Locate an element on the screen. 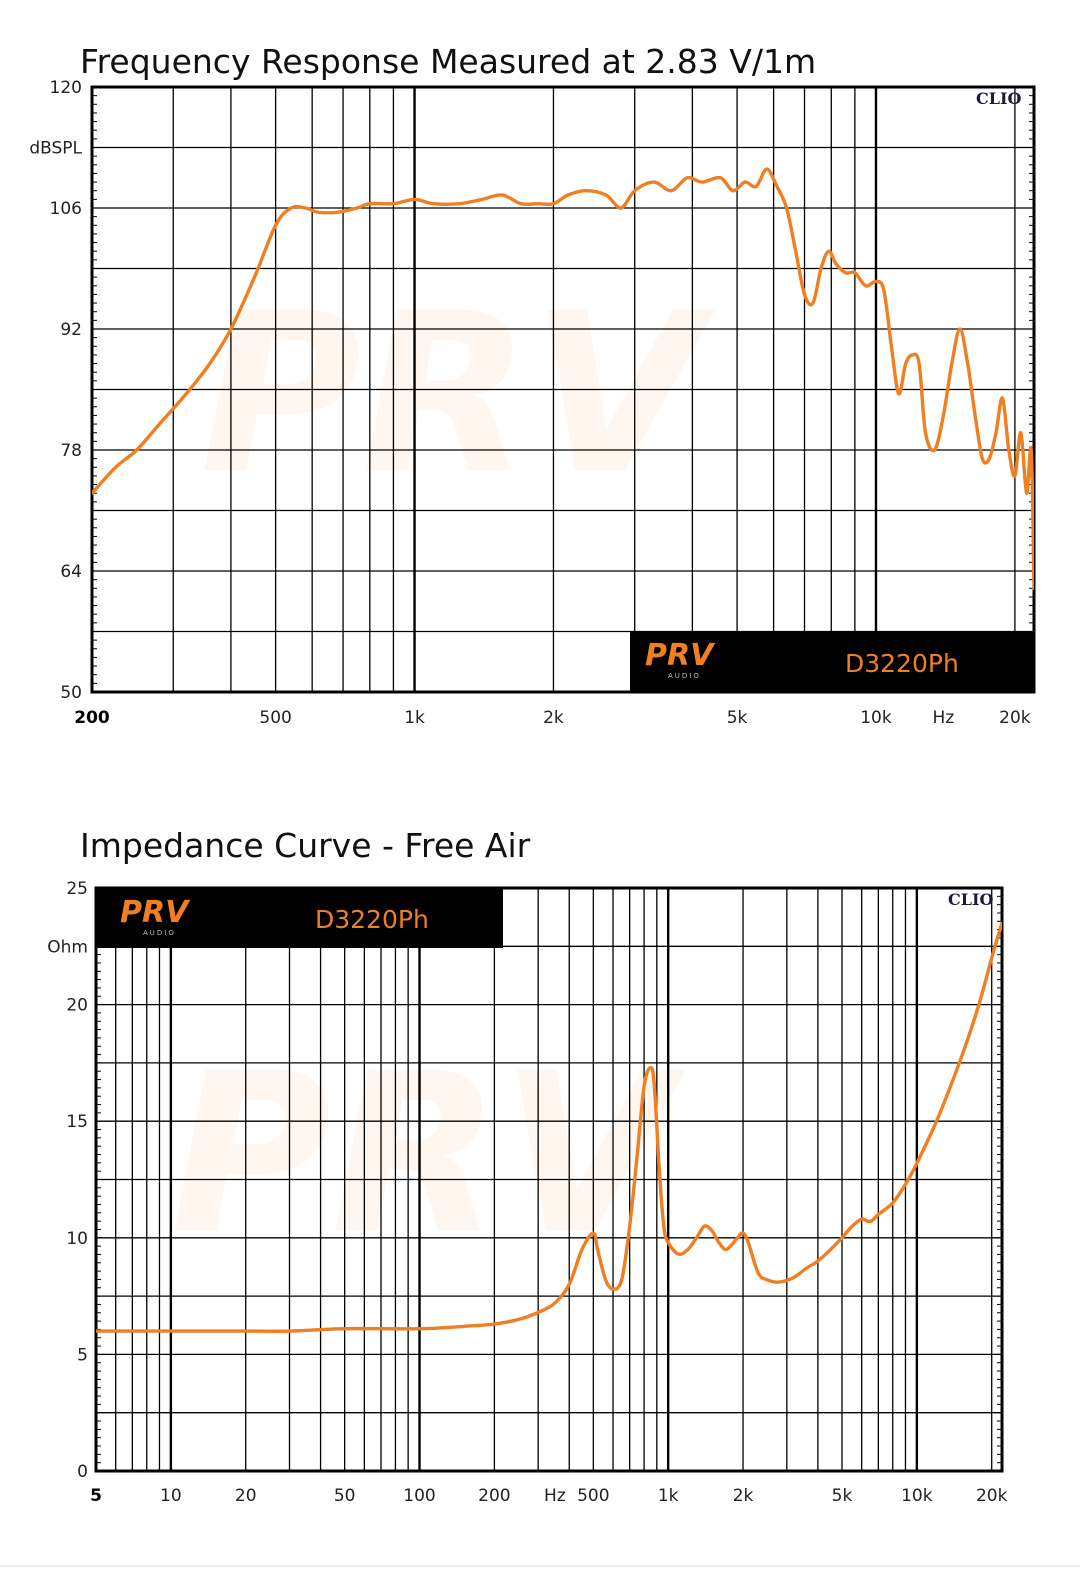  y-tick-label: 106 is located at coordinates (66, 209).